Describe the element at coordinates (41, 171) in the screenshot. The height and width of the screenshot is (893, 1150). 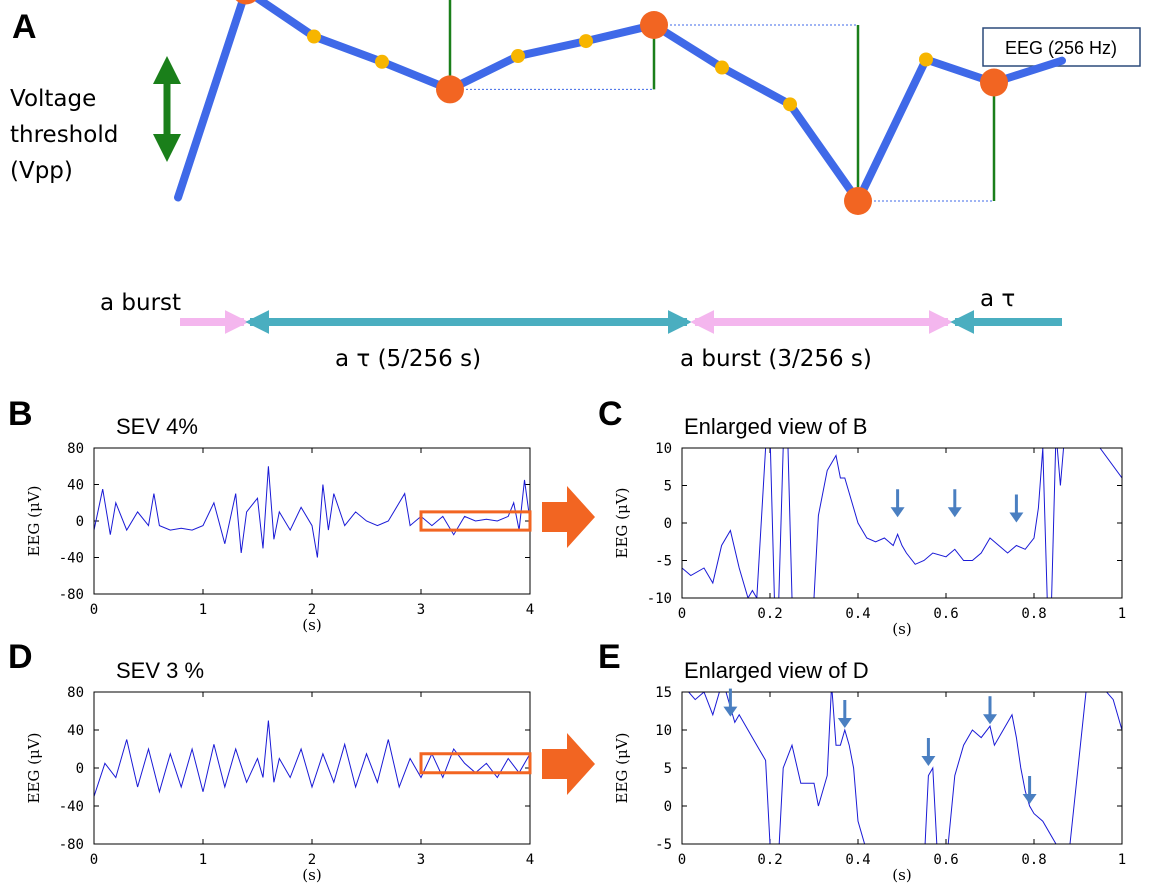
I see `threshold-label-line3: (Vpp)` at that location.